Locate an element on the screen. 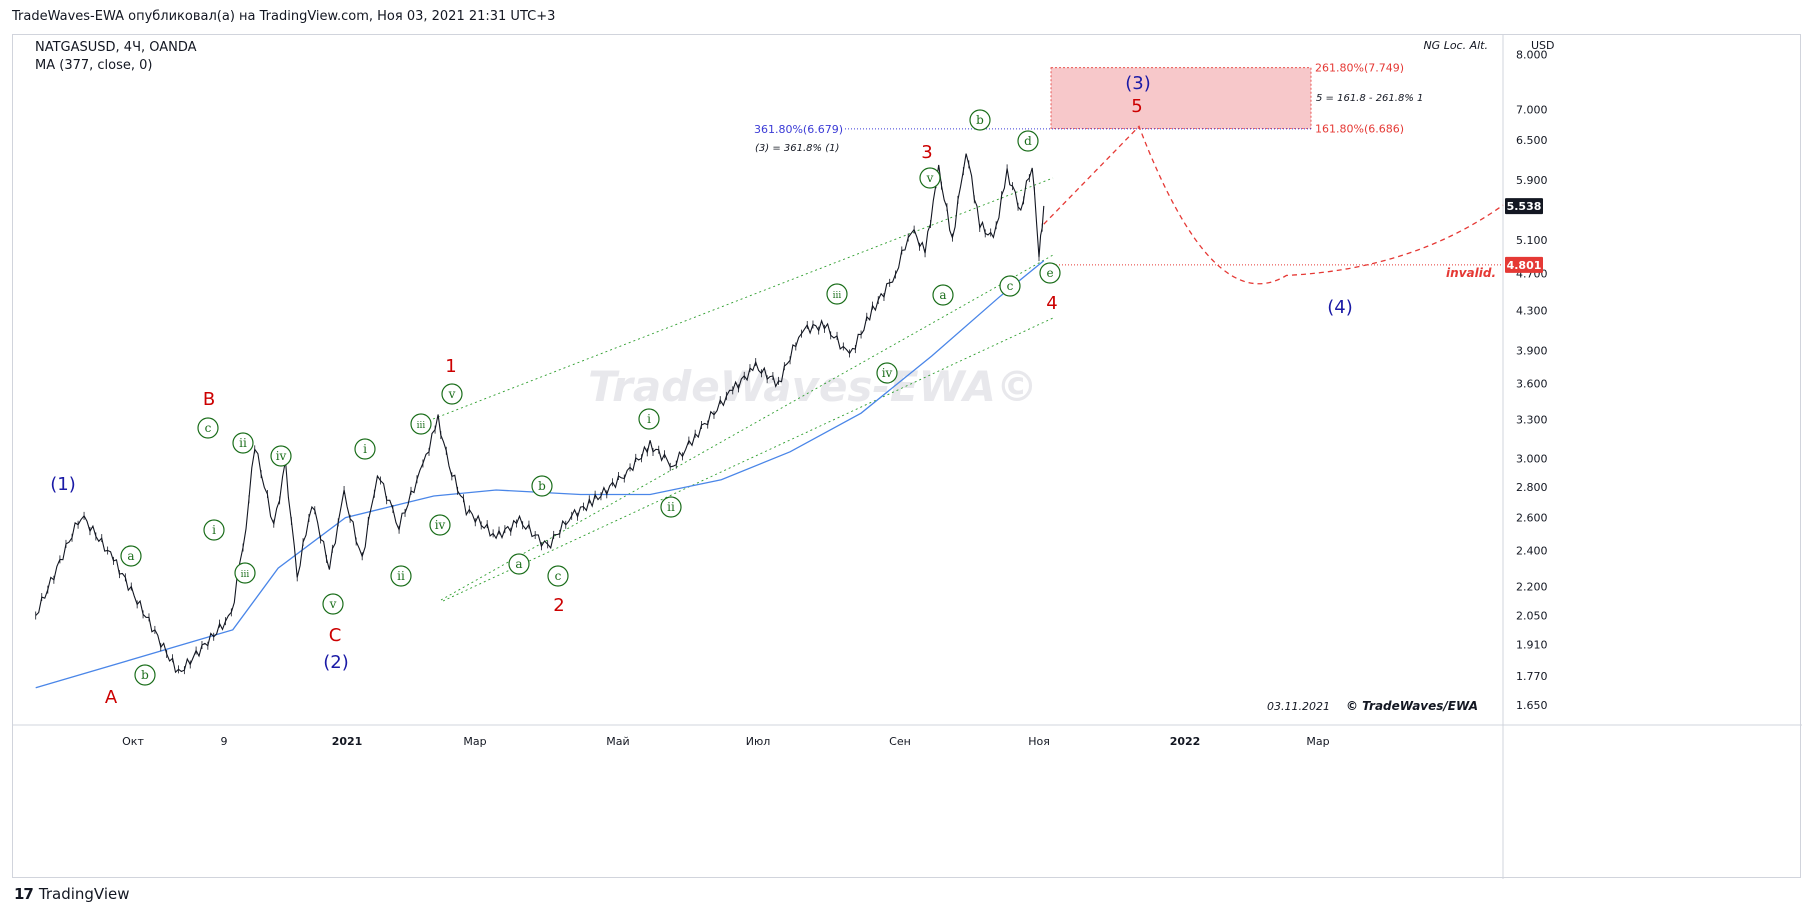 This screenshot has height=916, width=1813. wave-label-A: A is located at coordinates (111, 697).